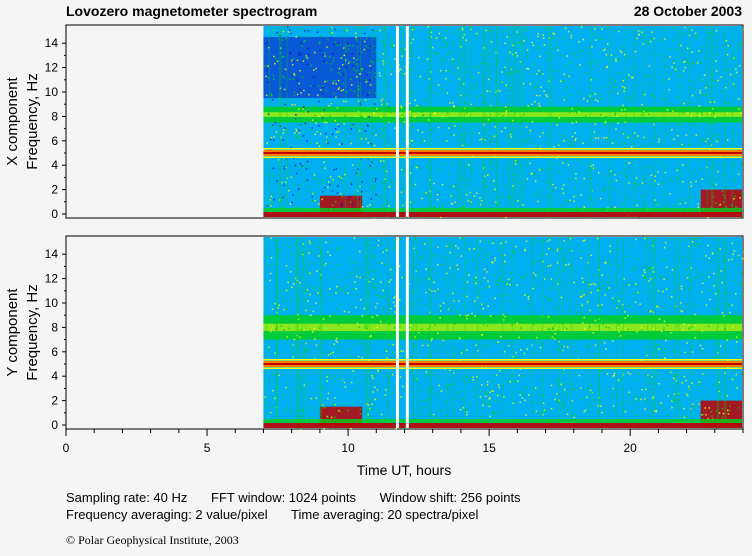 This screenshot has height=556, width=752. What do you see at coordinates (152, 540) in the screenshot?
I see `copyright-text: © Polar Geophysical Institute, 2003` at bounding box center [152, 540].